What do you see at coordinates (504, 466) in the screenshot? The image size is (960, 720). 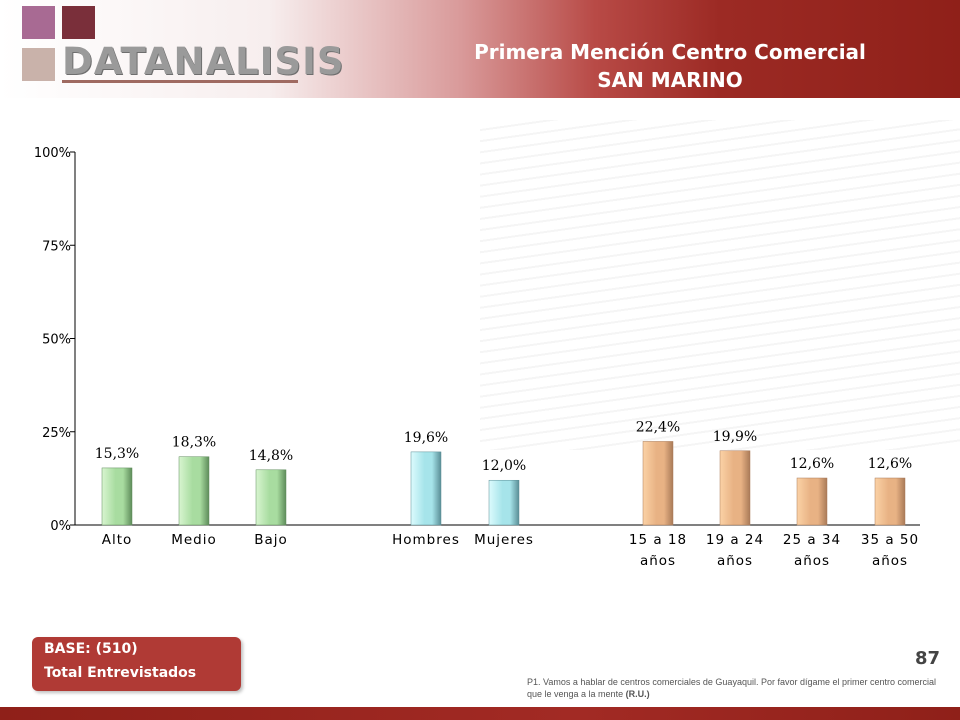 I see `bar-value-label: 12,0%` at bounding box center [504, 466].